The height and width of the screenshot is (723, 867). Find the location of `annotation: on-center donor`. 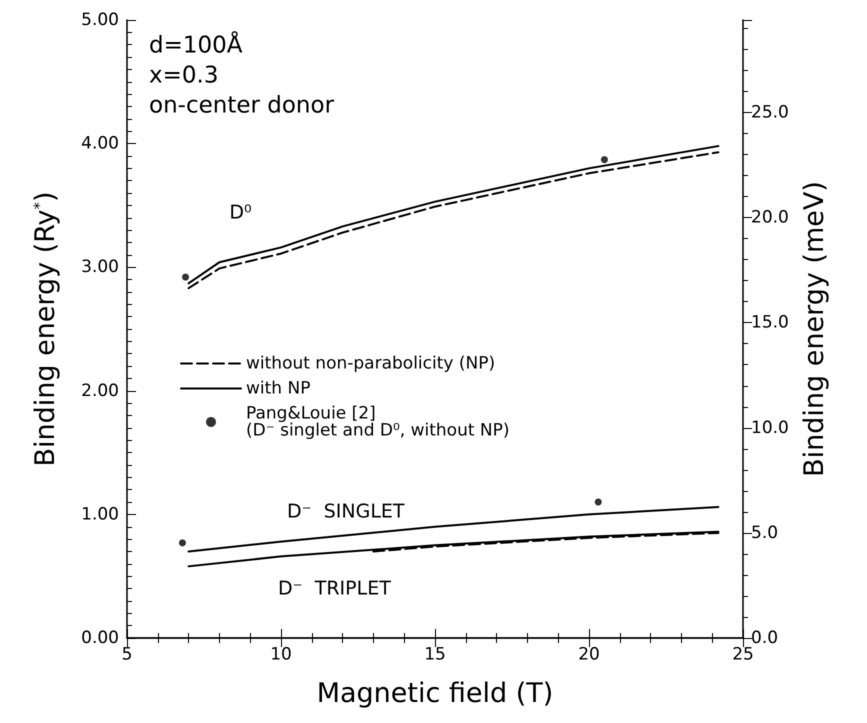

annotation: on-center donor is located at coordinates (242, 105).